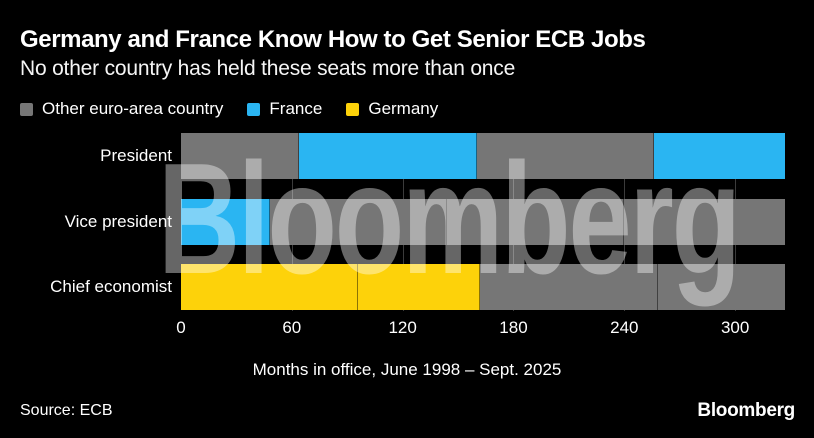  I want to click on legend-item-other: Other euro-area country, so click(121, 109).